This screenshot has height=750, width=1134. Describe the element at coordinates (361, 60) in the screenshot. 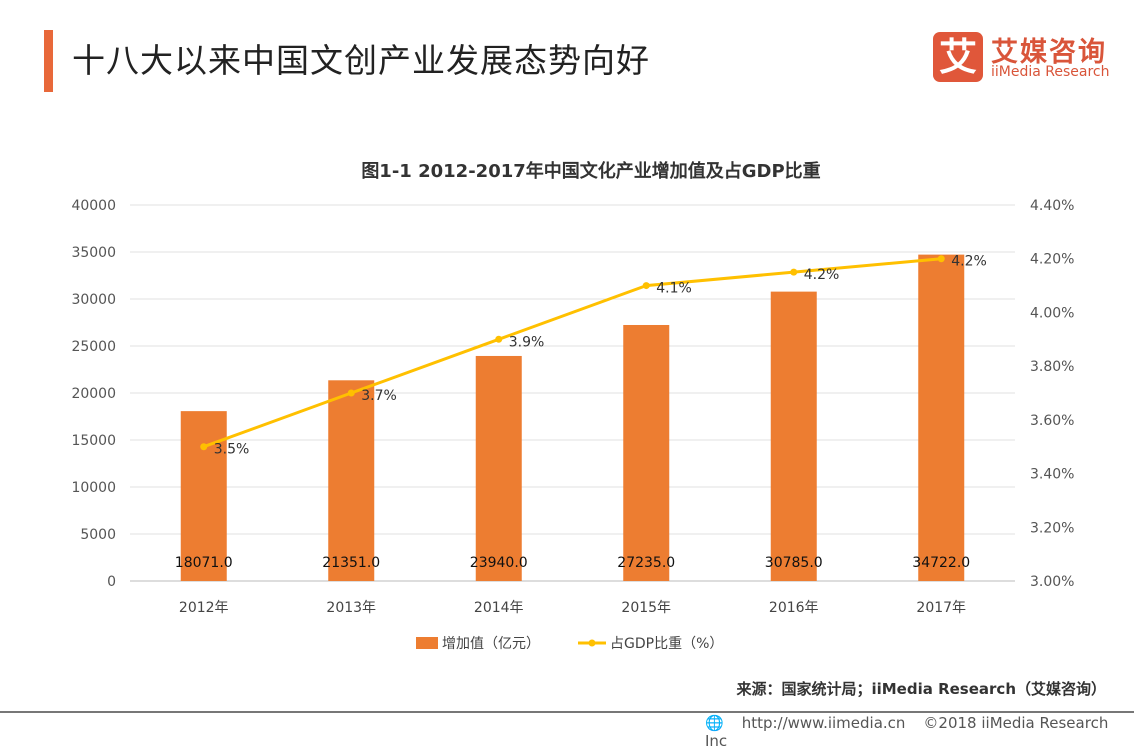

I see `page-title: 十八大以来中国文创产业发展态势向好` at that location.